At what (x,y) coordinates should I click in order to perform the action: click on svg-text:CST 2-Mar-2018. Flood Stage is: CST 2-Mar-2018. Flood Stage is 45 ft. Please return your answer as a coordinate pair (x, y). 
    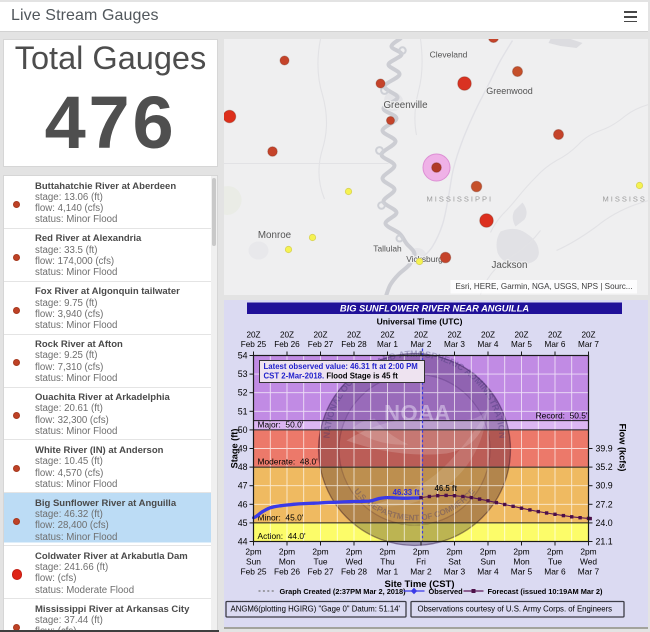
    Looking at the image, I should click on (330, 375).